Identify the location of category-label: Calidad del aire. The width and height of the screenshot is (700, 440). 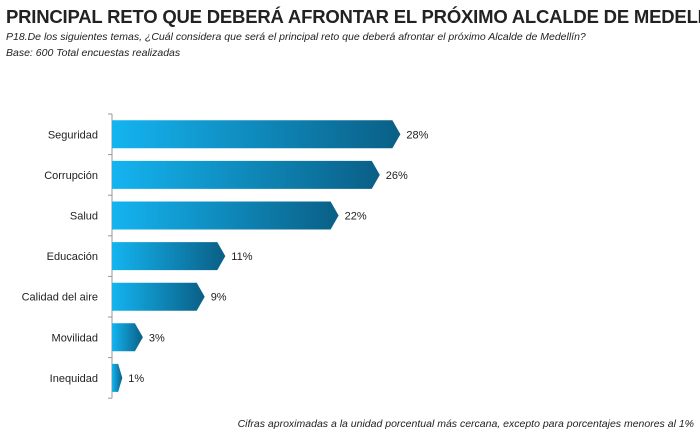
(60, 298).